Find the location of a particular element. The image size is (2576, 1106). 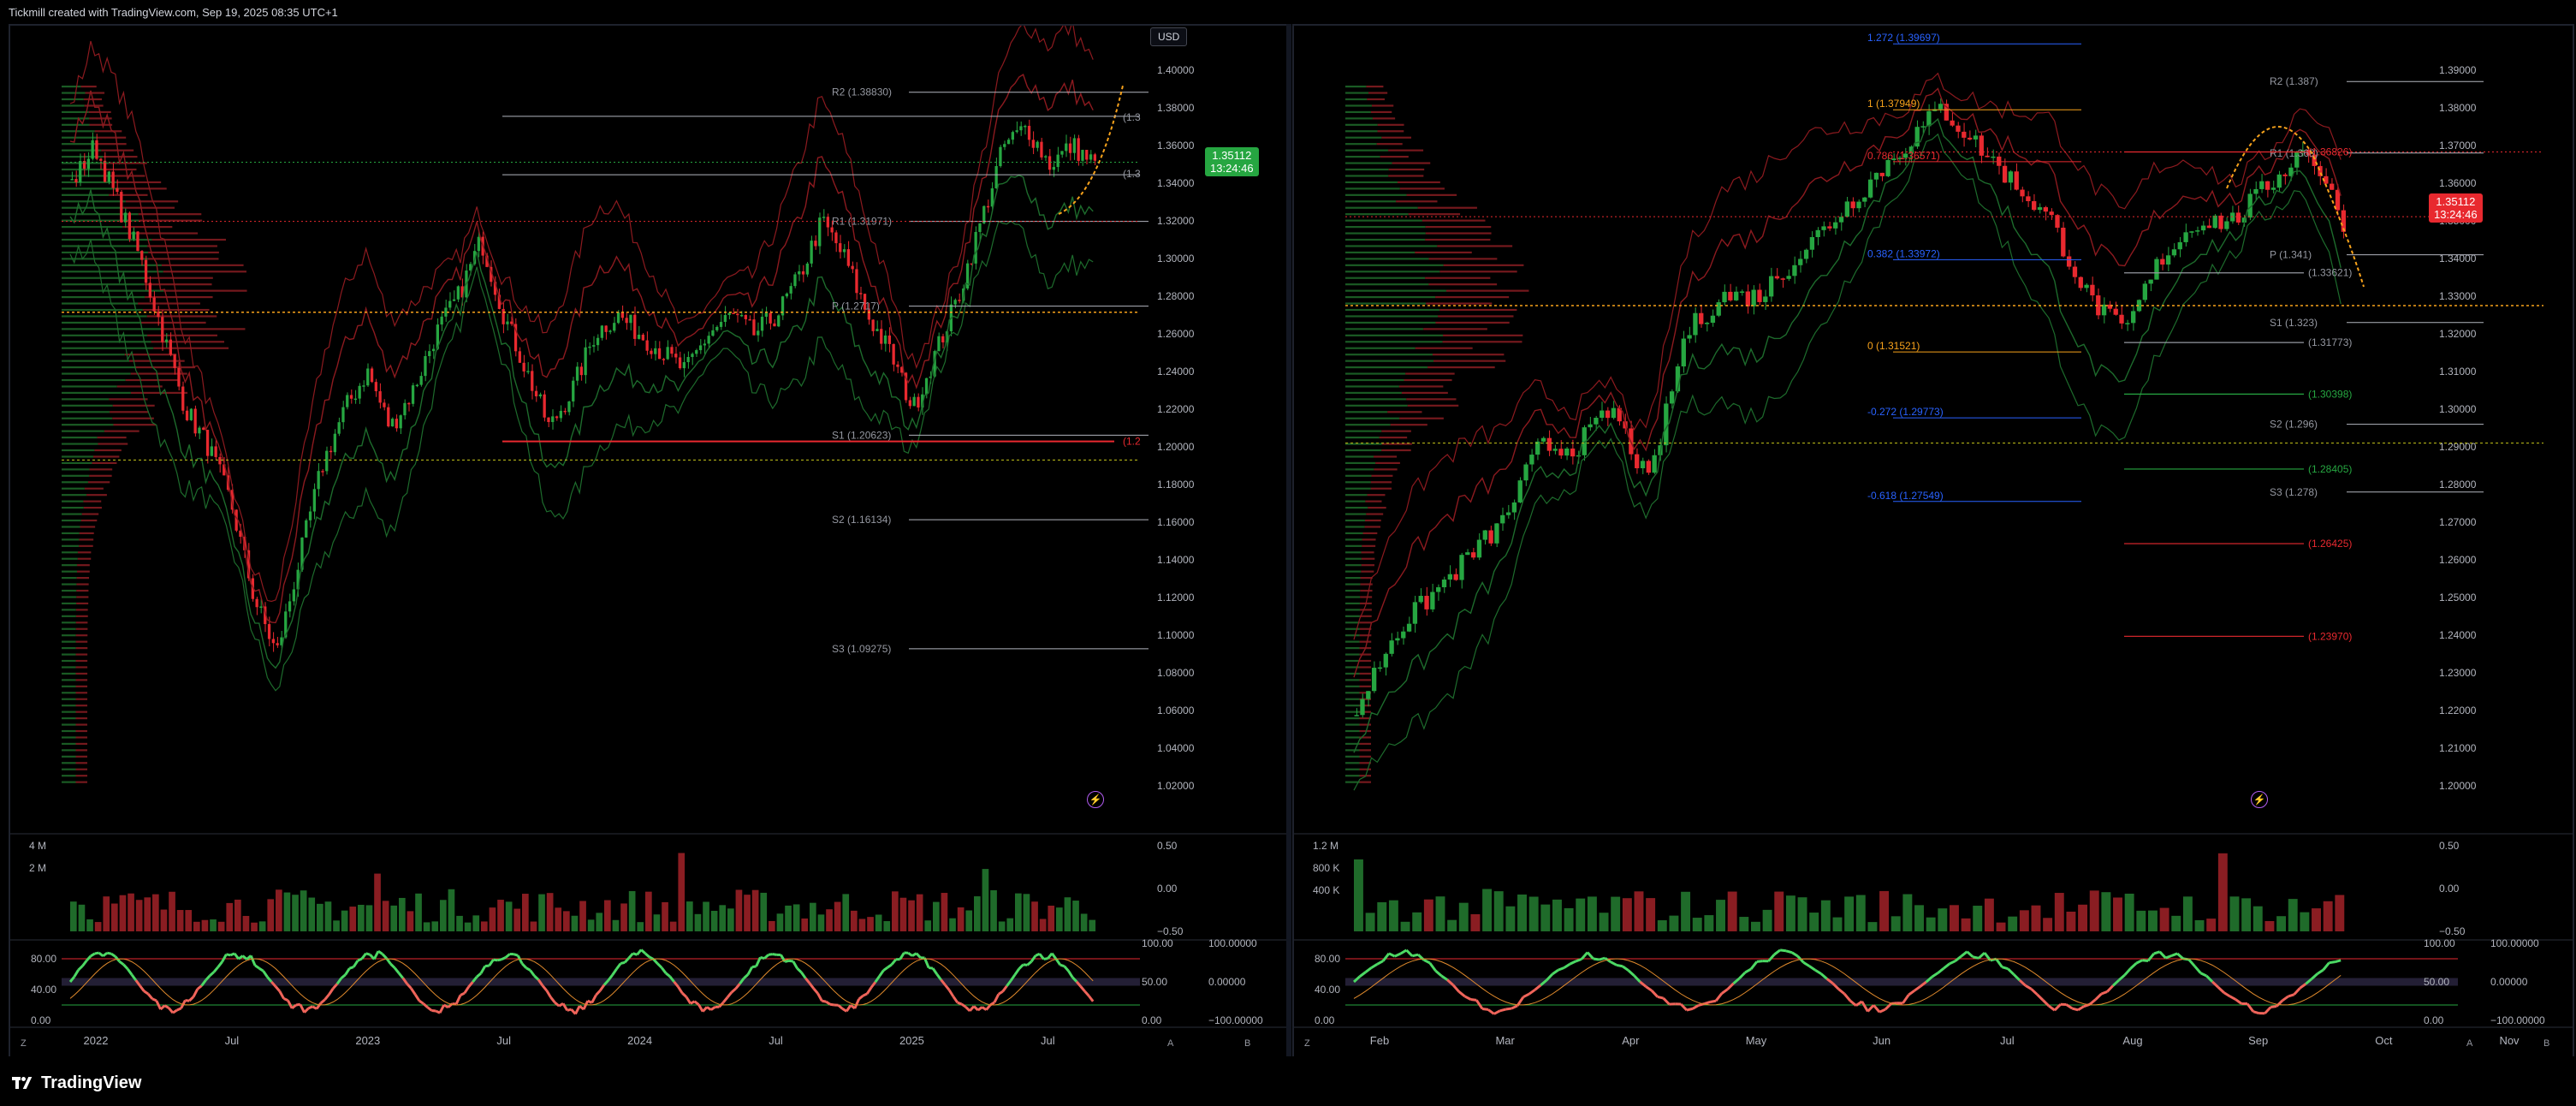

panel-separator is located at coordinates (1288, 540).